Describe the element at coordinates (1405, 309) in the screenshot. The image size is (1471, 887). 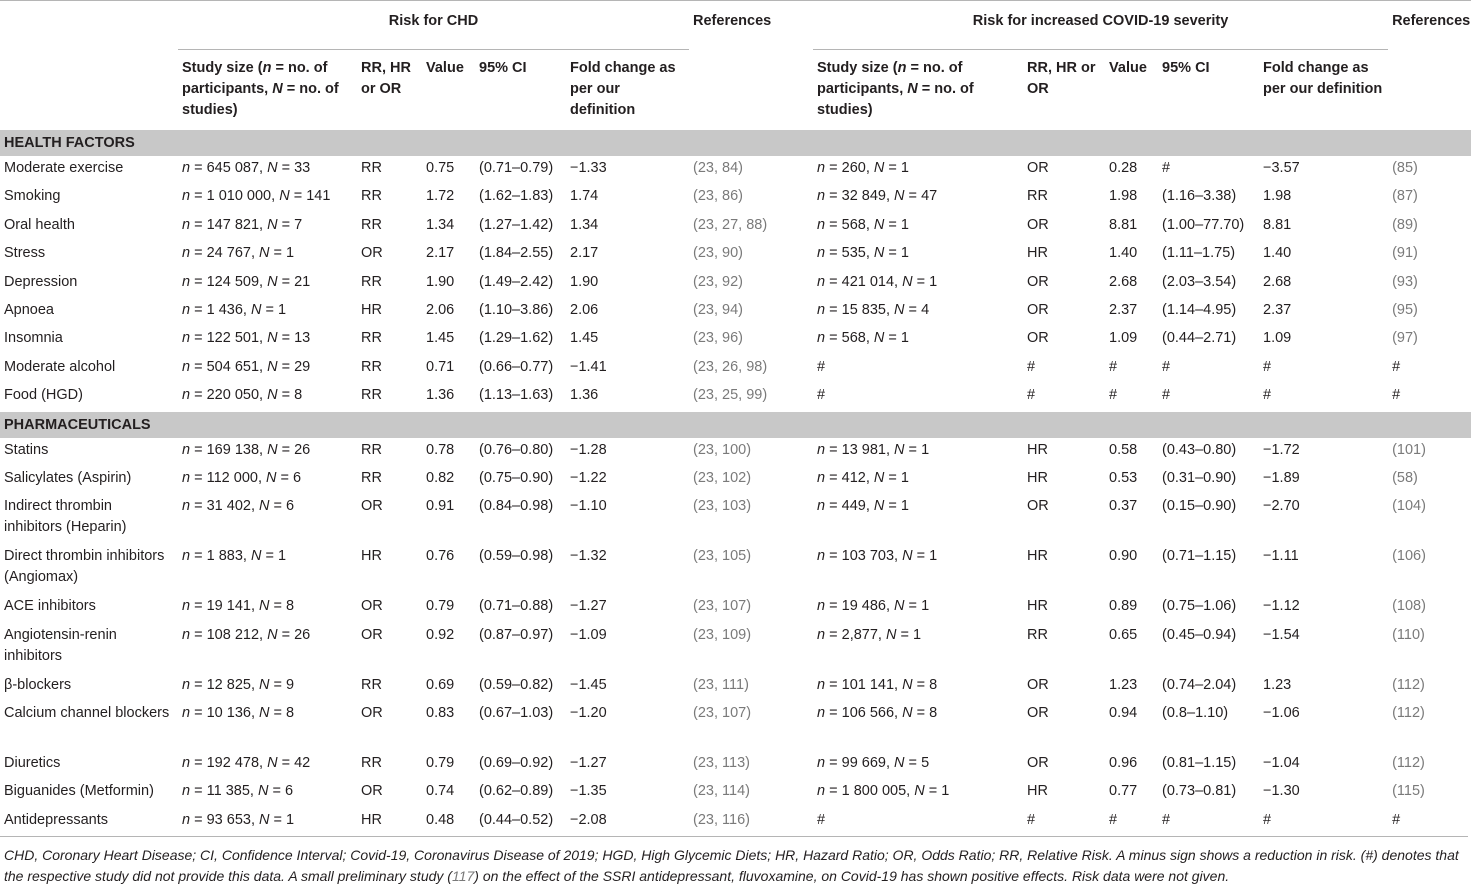
I see `covid-references: (95)` at that location.